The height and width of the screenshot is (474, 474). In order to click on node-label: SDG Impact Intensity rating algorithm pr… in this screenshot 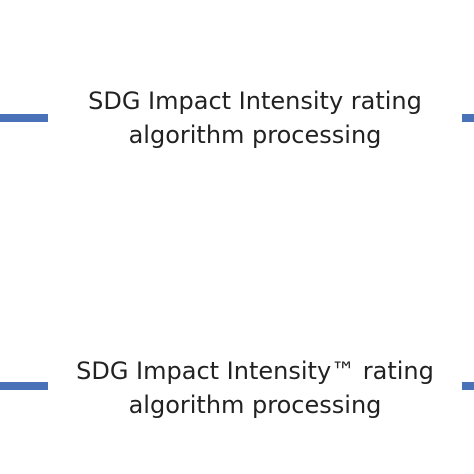, I will do `click(255, 118)`.